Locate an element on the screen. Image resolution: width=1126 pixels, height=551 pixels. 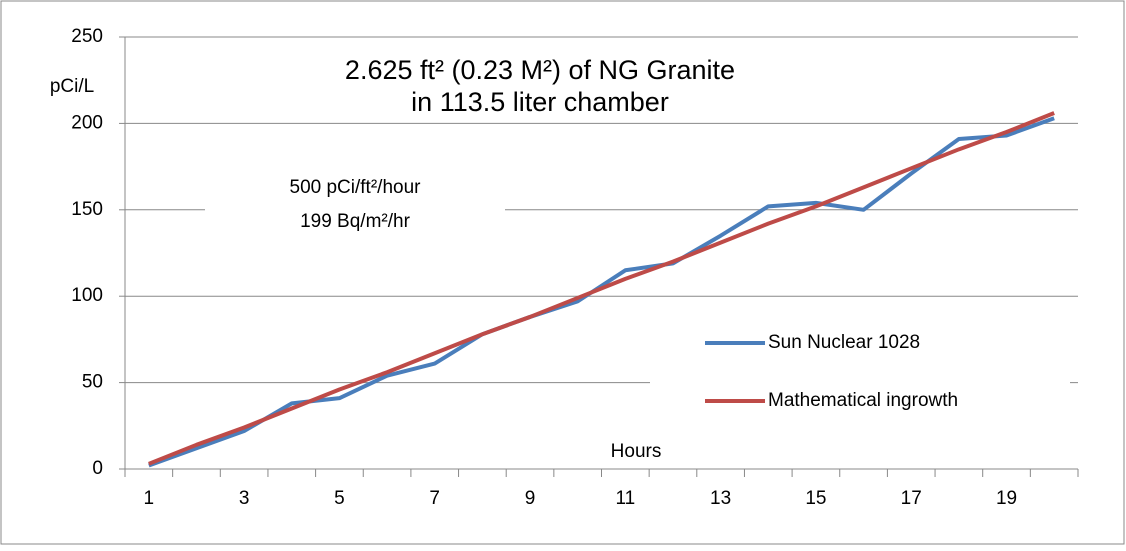
legend-label: Sun Nuclear 1028 is located at coordinates (844, 342).